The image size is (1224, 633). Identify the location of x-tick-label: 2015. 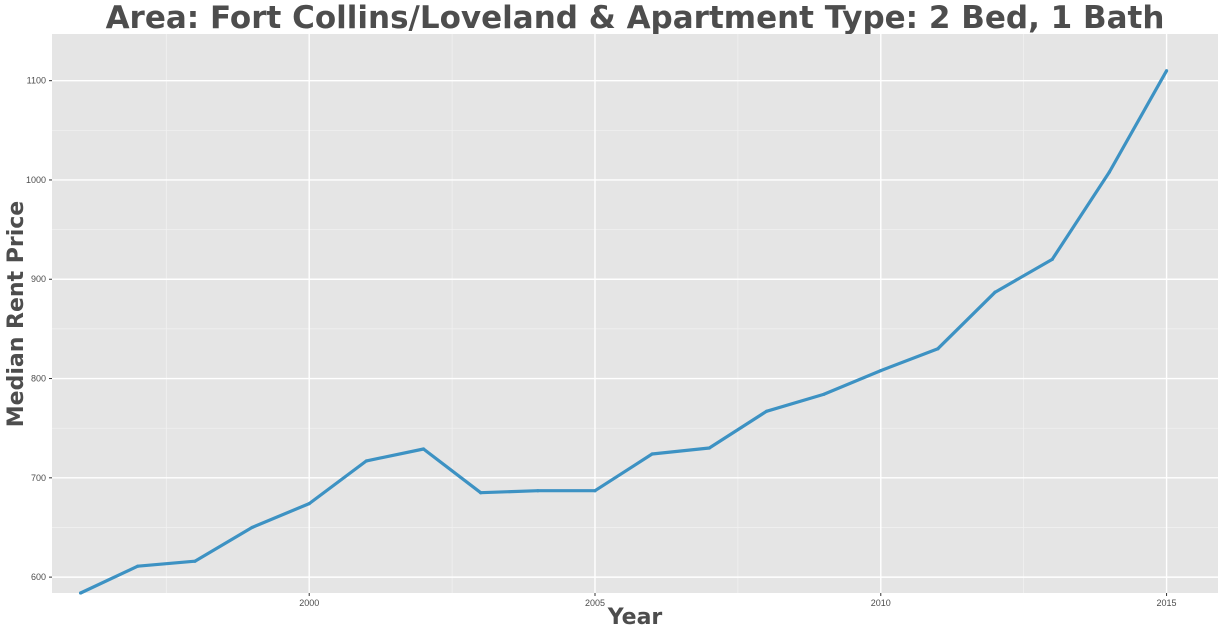
(1167, 603).